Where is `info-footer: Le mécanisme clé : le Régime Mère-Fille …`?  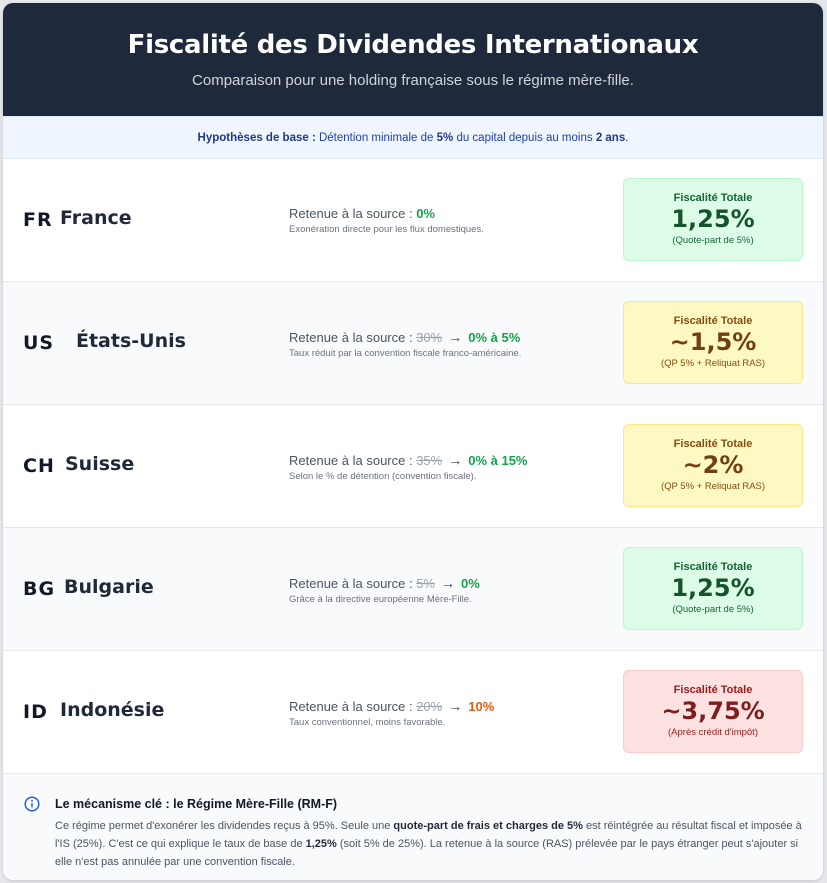
info-footer: Le mécanisme clé : le Régime Mère-Fille … is located at coordinates (413, 827).